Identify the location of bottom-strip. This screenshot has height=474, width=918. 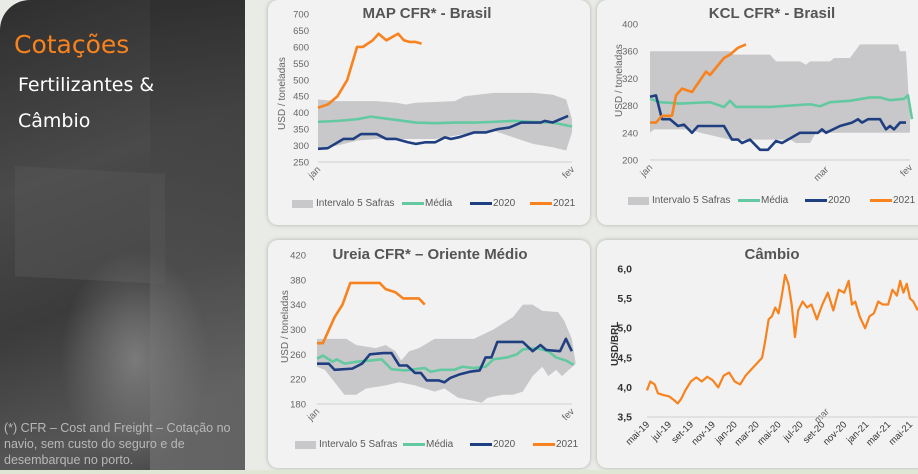
(459, 472).